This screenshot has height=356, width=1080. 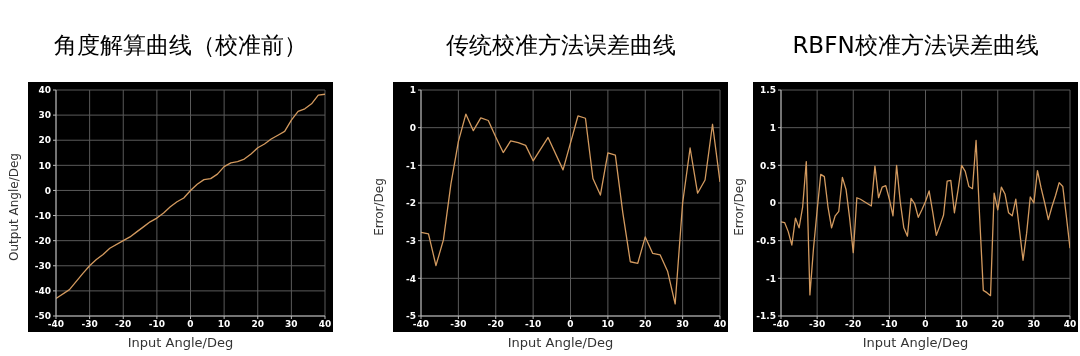 I want to click on y-tick-label: -30, so click(x=42, y=265).